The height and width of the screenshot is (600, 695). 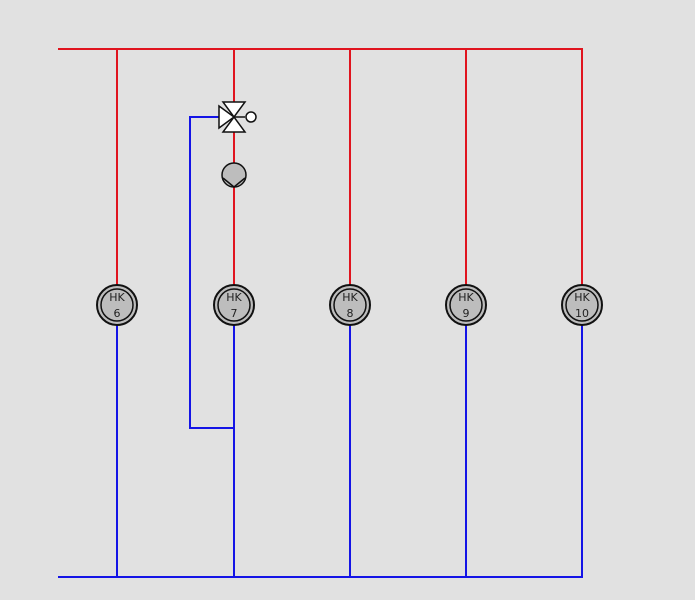 I want to click on valve-actuator-icon, so click(x=251, y=117).